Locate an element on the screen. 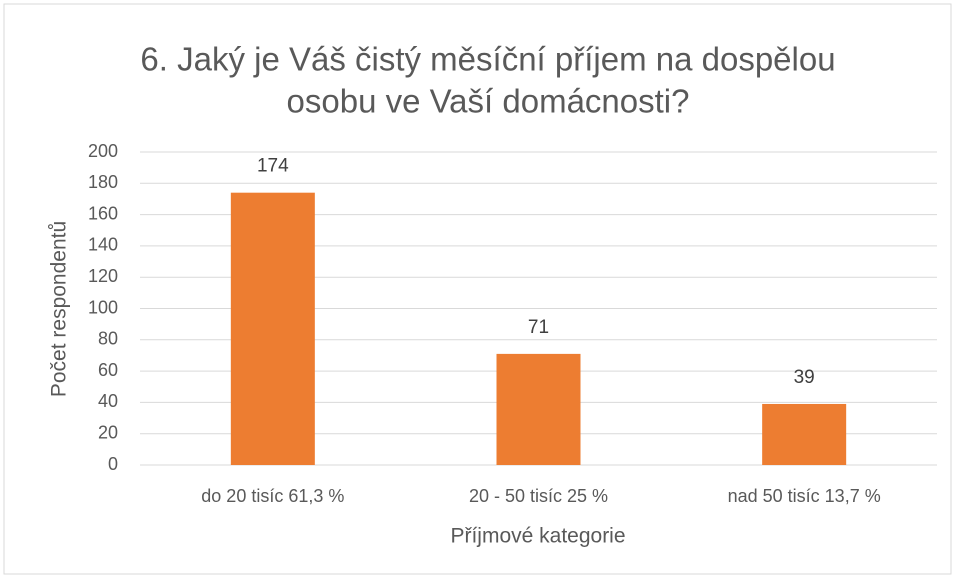 This screenshot has height=578, width=955. x-tick-label: nad 50 tisíc 13,7 % is located at coordinates (804, 496).